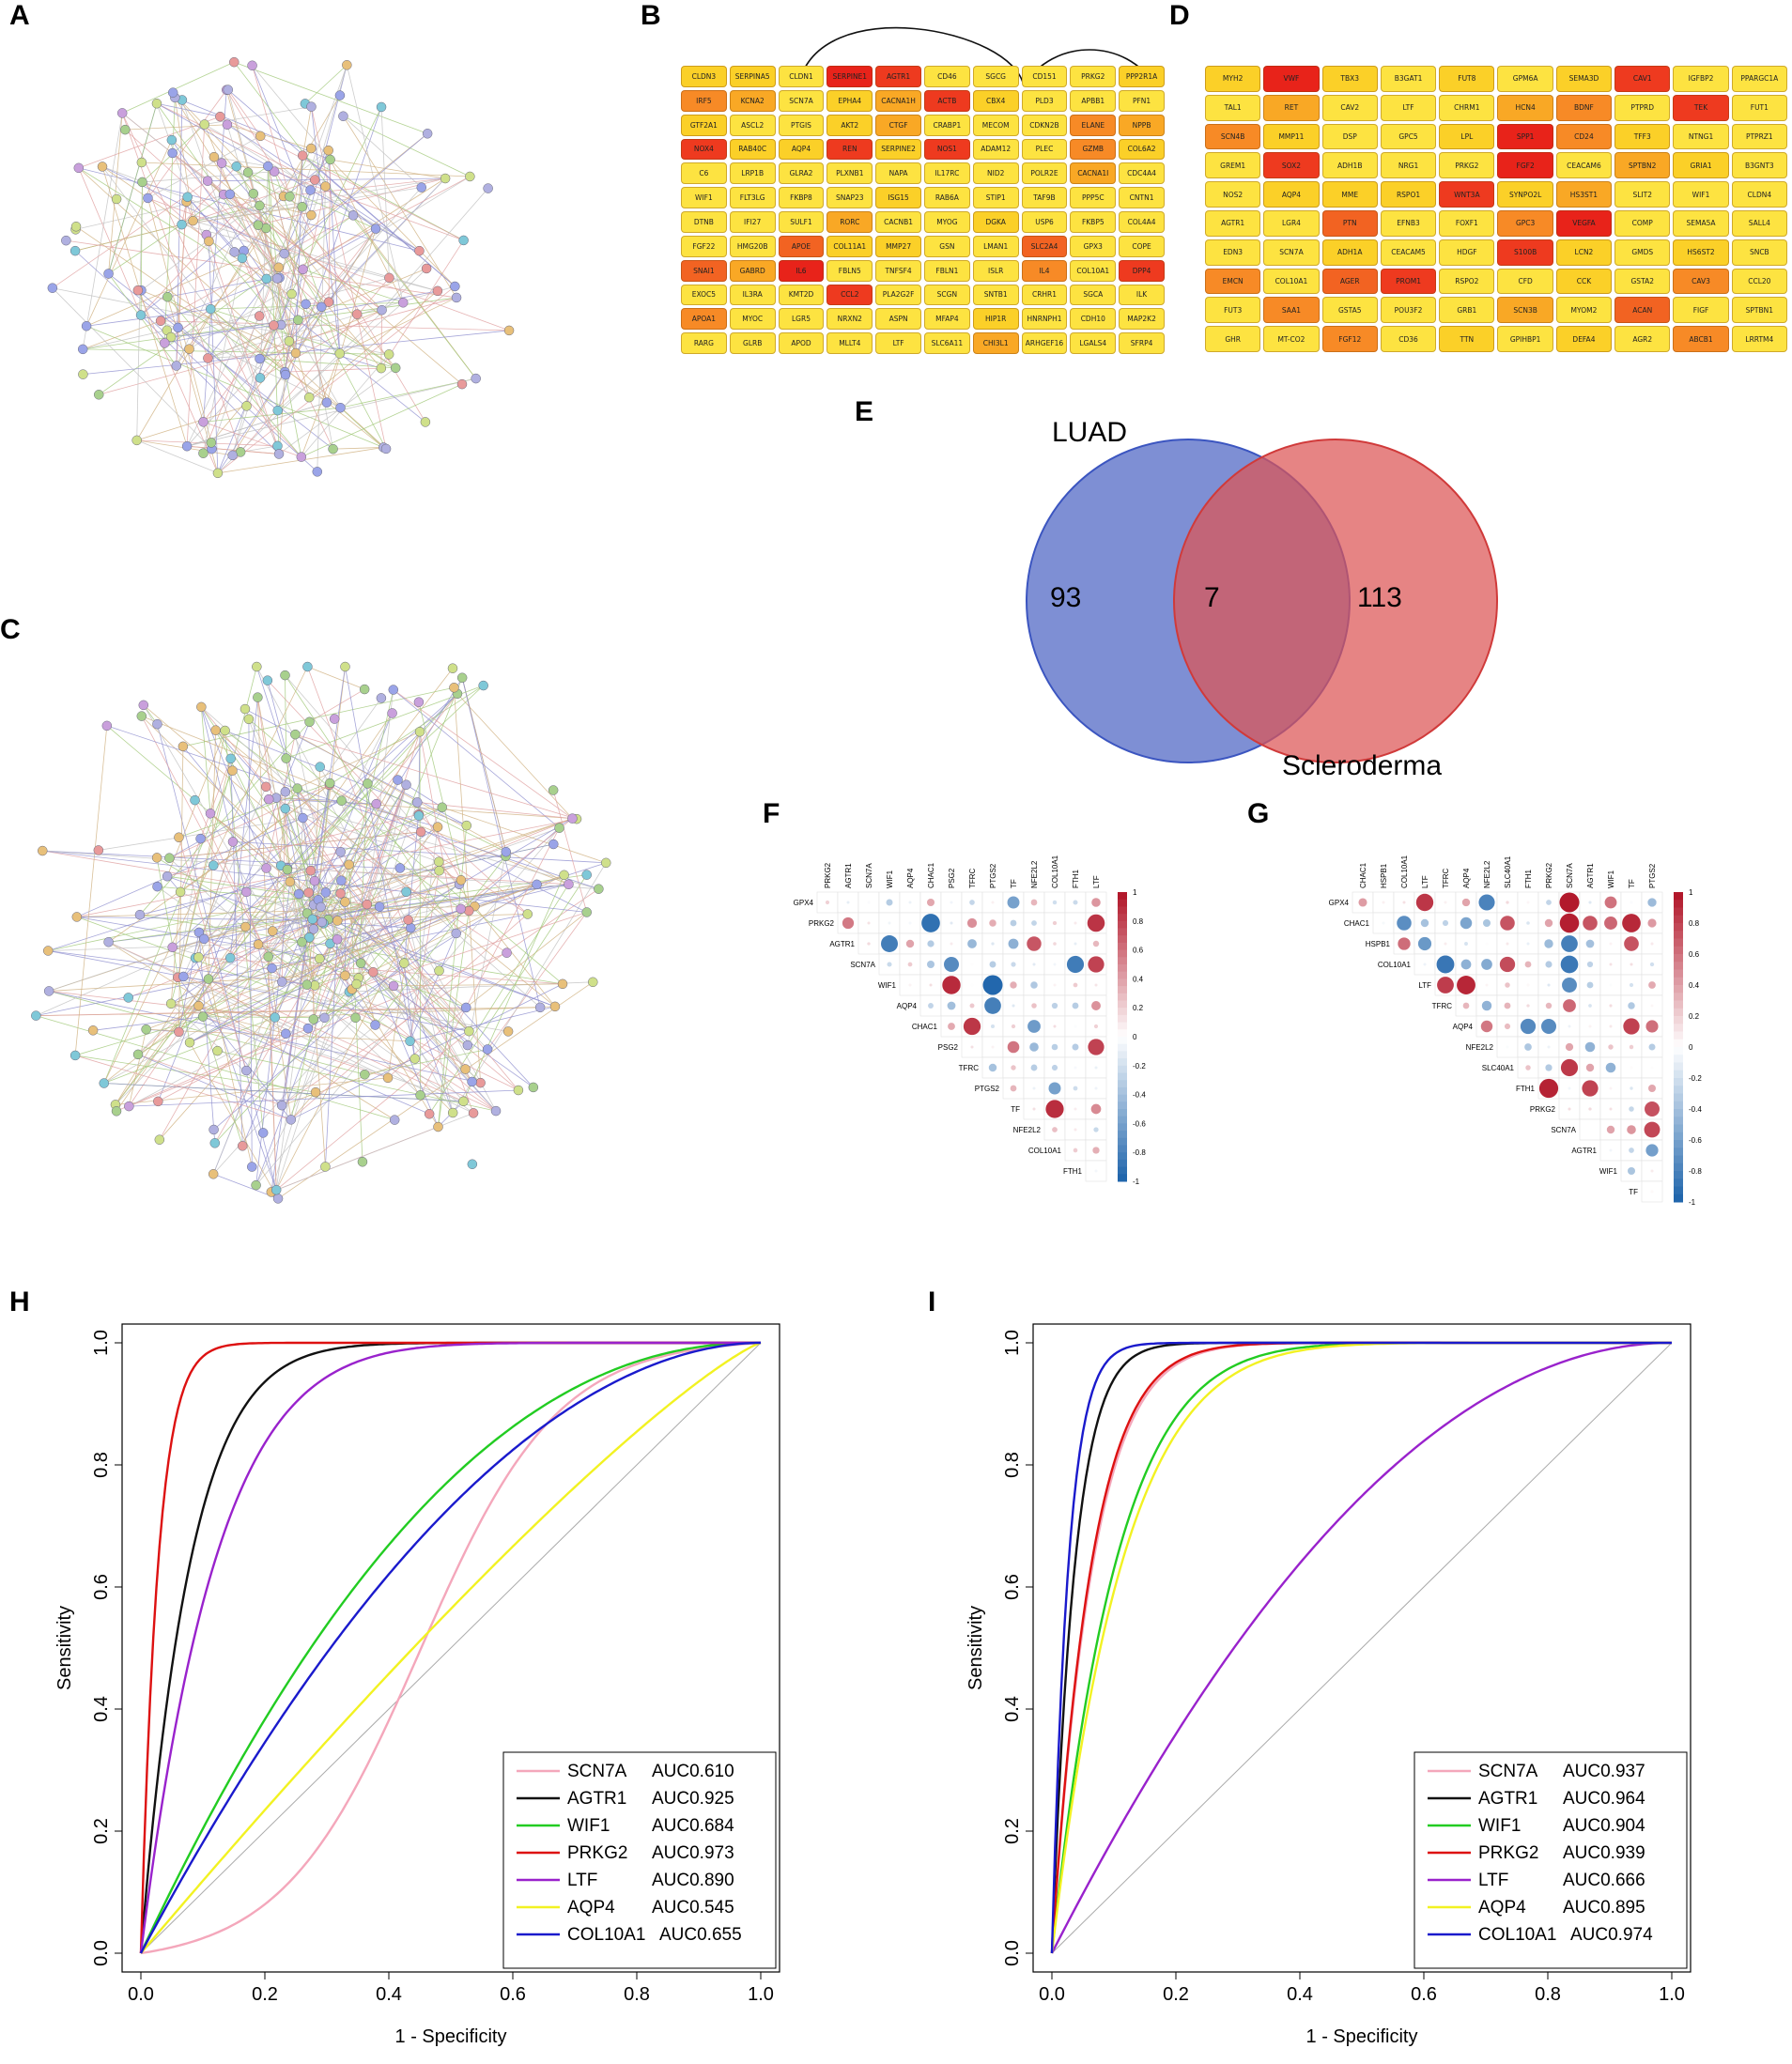 This screenshot has height=2064, width=1792. I want to click on gene-node: PLD3, so click(1044, 100).